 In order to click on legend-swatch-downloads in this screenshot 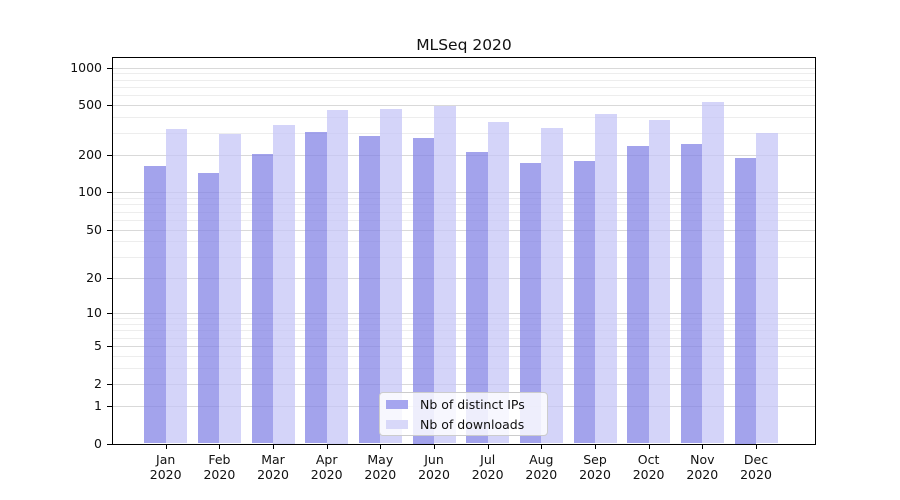, I will do `click(397, 424)`.